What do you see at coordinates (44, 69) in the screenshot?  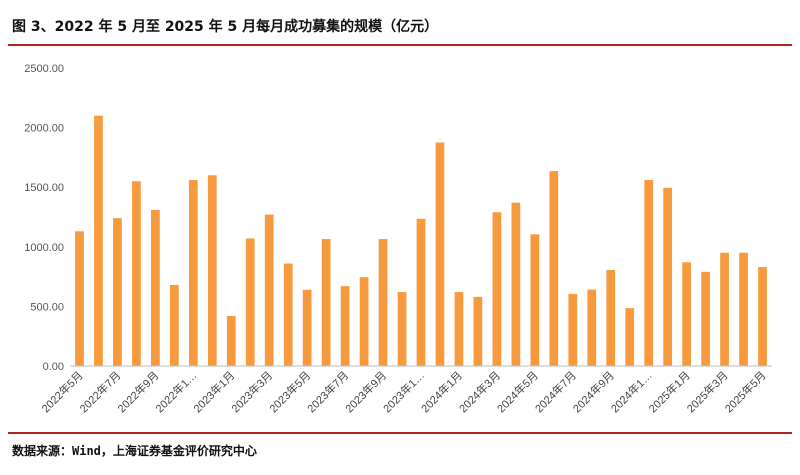 I see `y-tick-label: 2500.00` at bounding box center [44, 69].